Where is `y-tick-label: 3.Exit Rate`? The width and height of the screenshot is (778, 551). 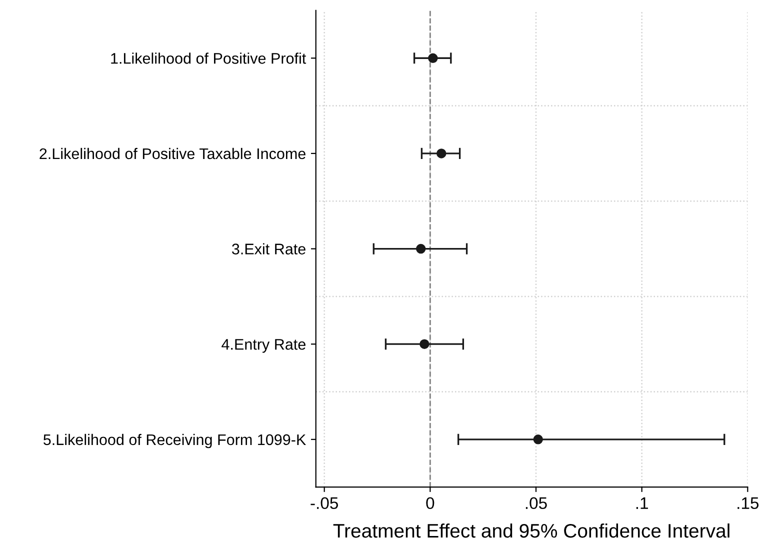
y-tick-label: 3.Exit Rate is located at coordinates (269, 248).